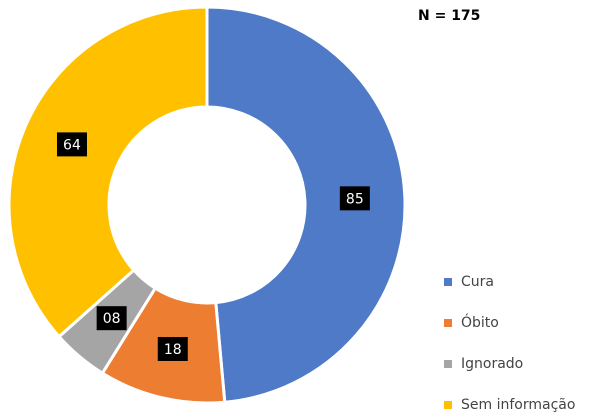 This screenshot has height=418, width=612. Describe the element at coordinates (518, 405) in the screenshot. I see `legend-label: Sem informação` at that location.